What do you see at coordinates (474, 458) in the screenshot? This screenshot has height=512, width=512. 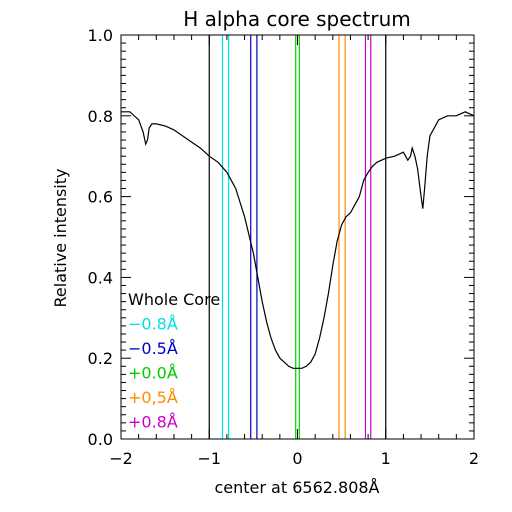 I see `x-tick-label: 2` at bounding box center [474, 458].